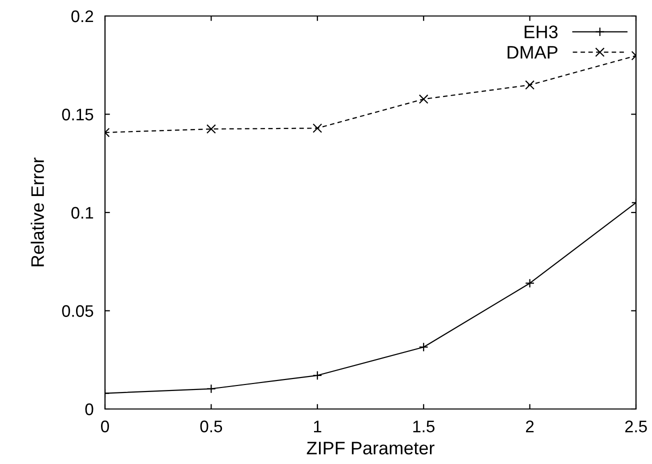 The height and width of the screenshot is (464, 652). Describe the element at coordinates (37, 212) in the screenshot. I see `y-axis-title: Relative Error` at that location.